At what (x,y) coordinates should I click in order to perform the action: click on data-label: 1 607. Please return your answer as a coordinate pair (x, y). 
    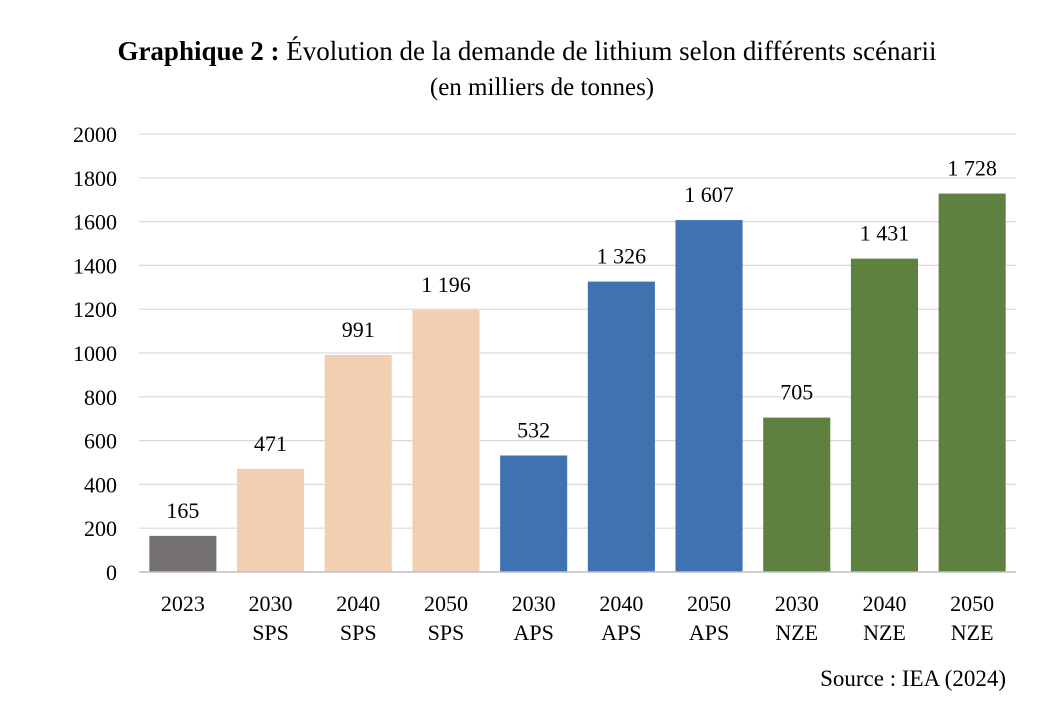
    Looking at the image, I should click on (709, 194).